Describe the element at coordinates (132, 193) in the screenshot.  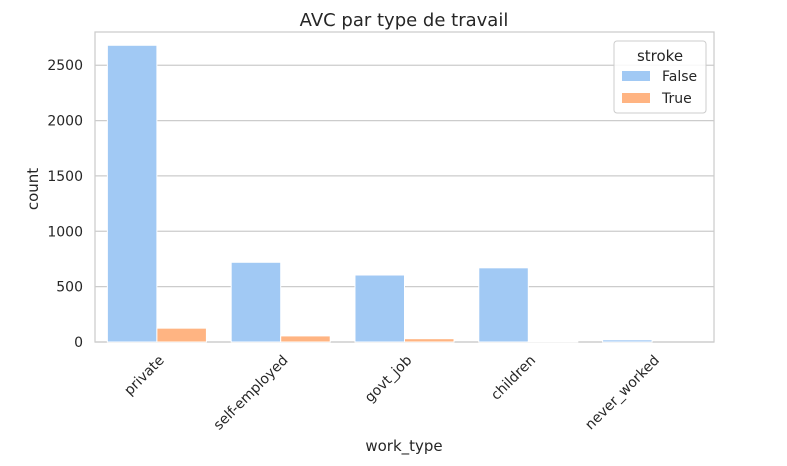
I see `bar-private-false` at that location.